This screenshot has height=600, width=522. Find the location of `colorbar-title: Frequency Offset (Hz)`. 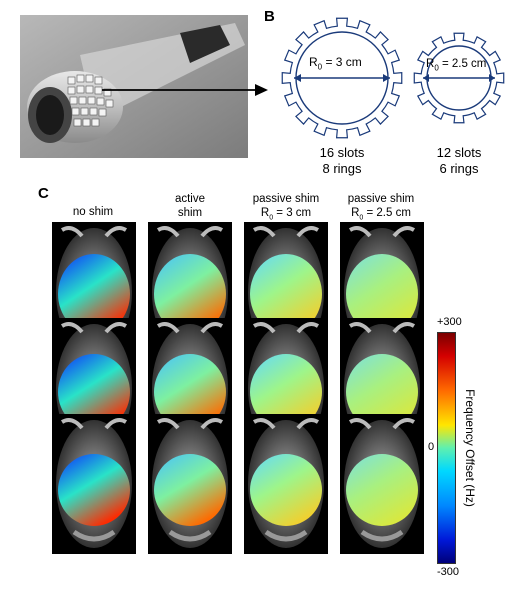

colorbar-title: Frequency Offset (Hz) is located at coordinates (470, 448).